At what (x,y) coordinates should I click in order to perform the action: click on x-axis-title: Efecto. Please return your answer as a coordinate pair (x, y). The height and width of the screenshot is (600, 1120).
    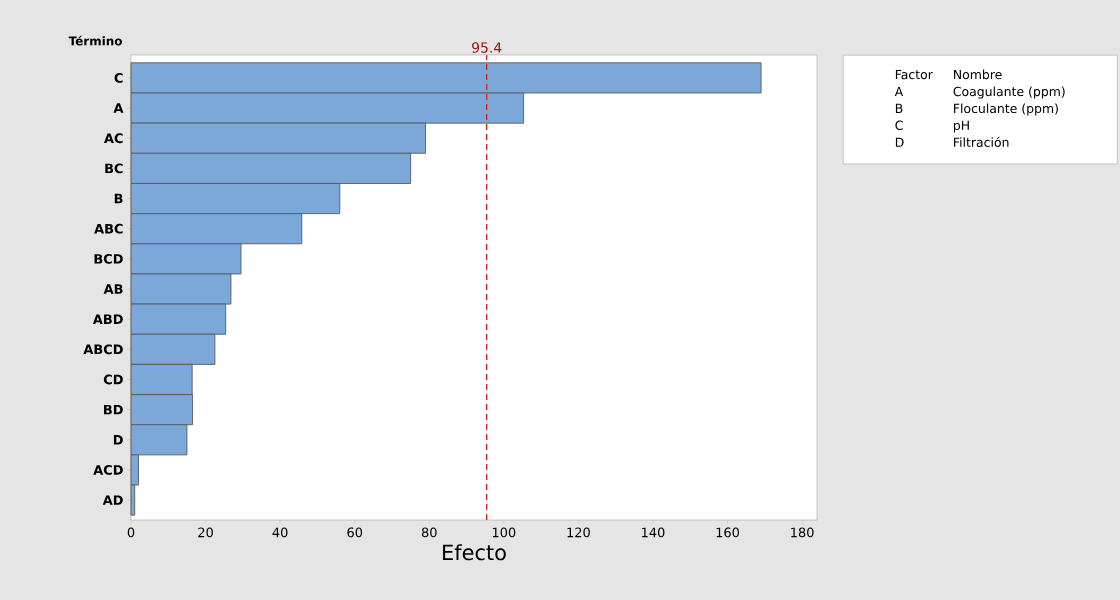
    Looking at the image, I should click on (474, 552).